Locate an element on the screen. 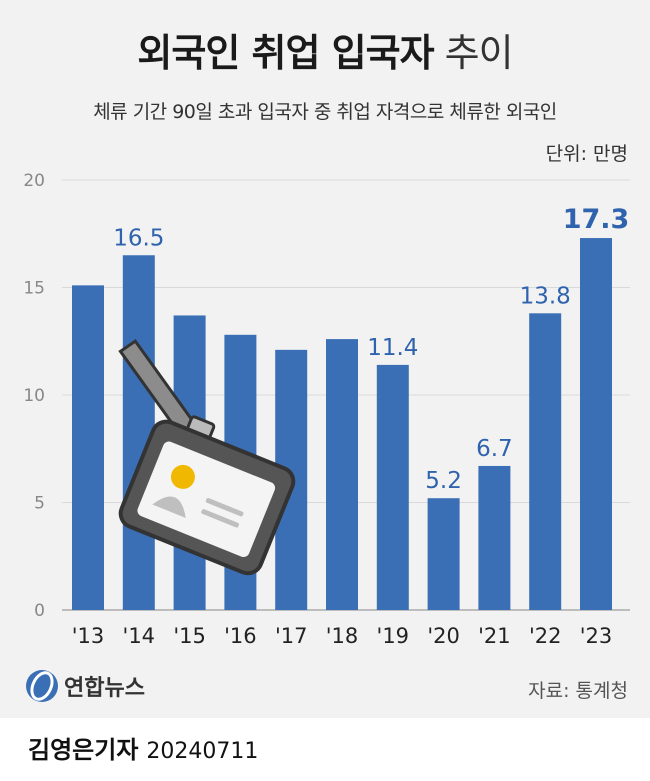 This screenshot has height=781, width=650. x-tick-label: '18 is located at coordinates (342, 636).